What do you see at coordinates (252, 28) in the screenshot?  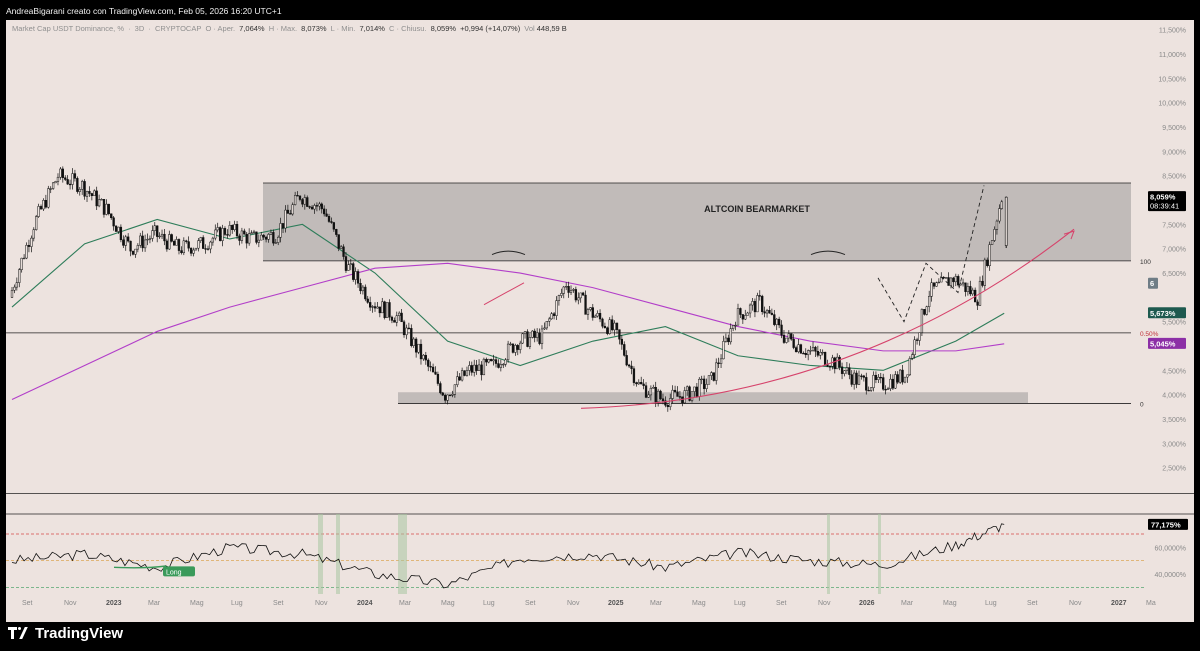 I see `open-value: 7,064%` at bounding box center [252, 28].